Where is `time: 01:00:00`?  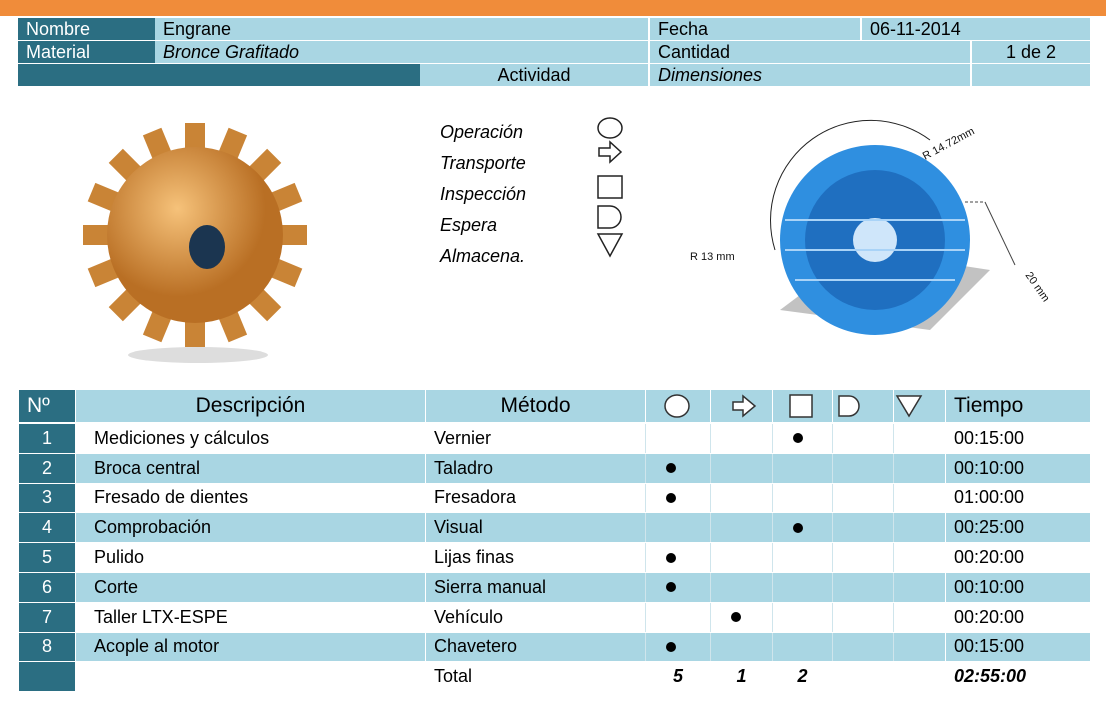 time: 01:00:00 is located at coordinates (1017, 498).